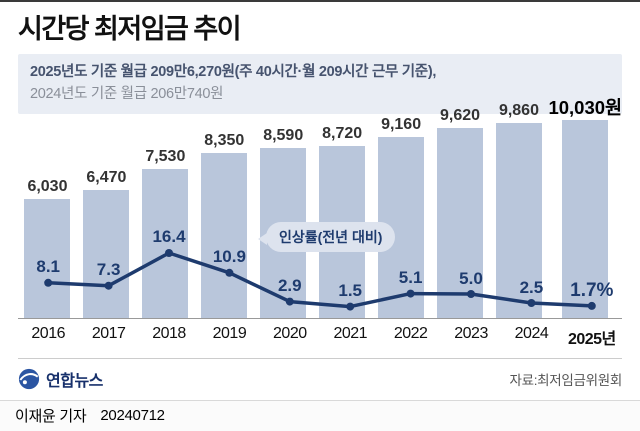 This screenshot has height=431, width=640. Describe the element at coordinates (51, 417) in the screenshot. I see `reporter-name: 이재윤 기자` at that location.